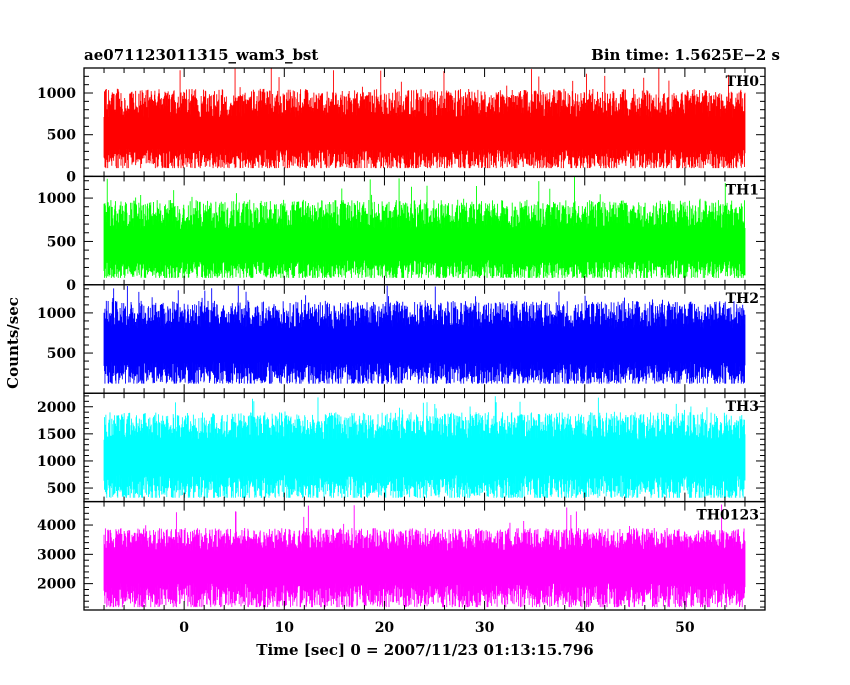 This screenshot has width=850, height=685. What do you see at coordinates (424, 227) in the screenshot?
I see `series-th1` at bounding box center [424, 227].